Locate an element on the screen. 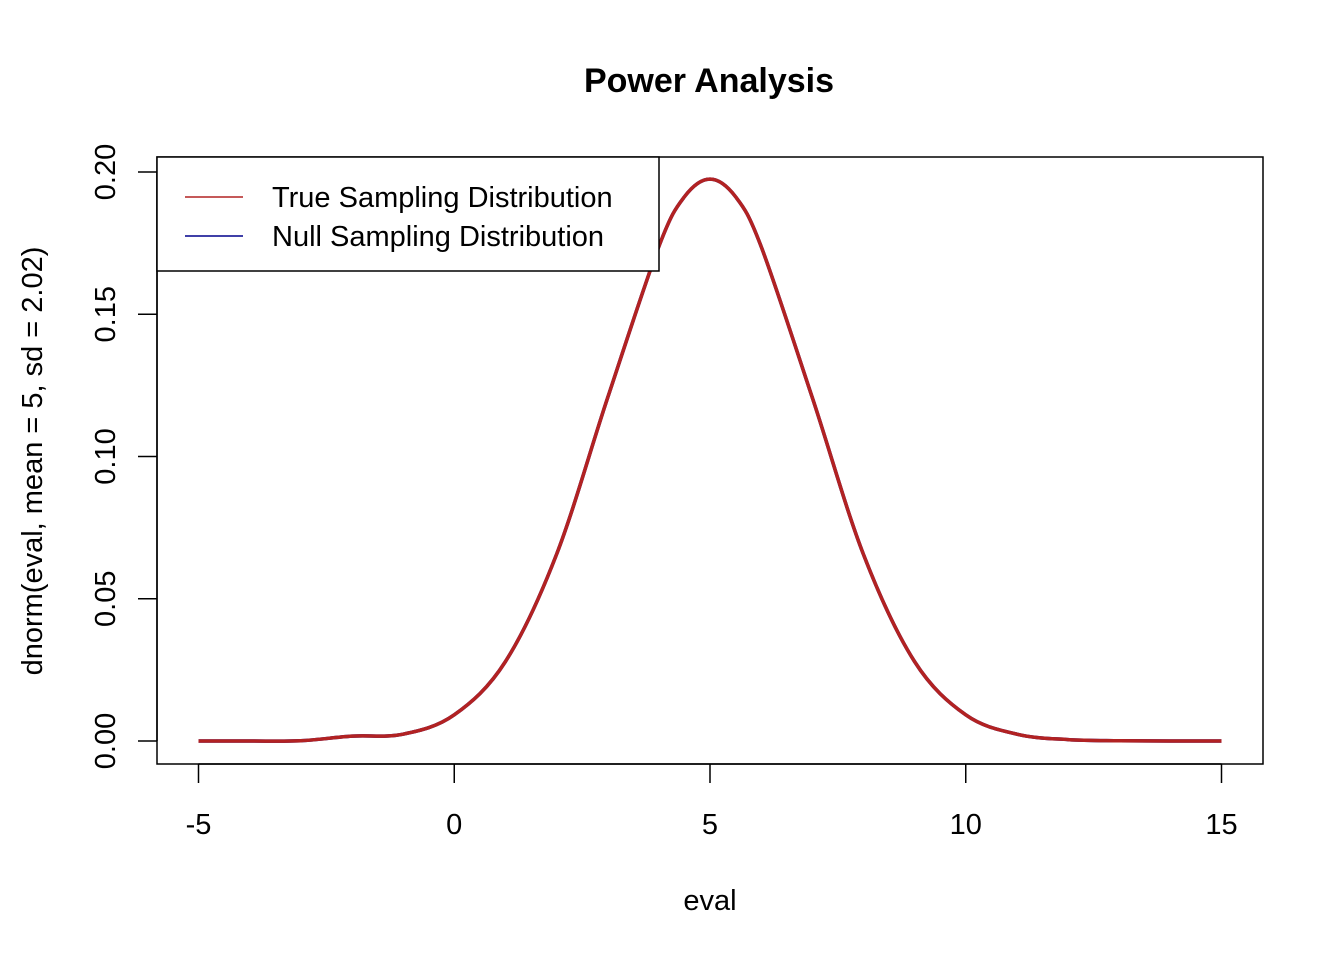  y-tick-label: 0.20 is located at coordinates (106, 172).